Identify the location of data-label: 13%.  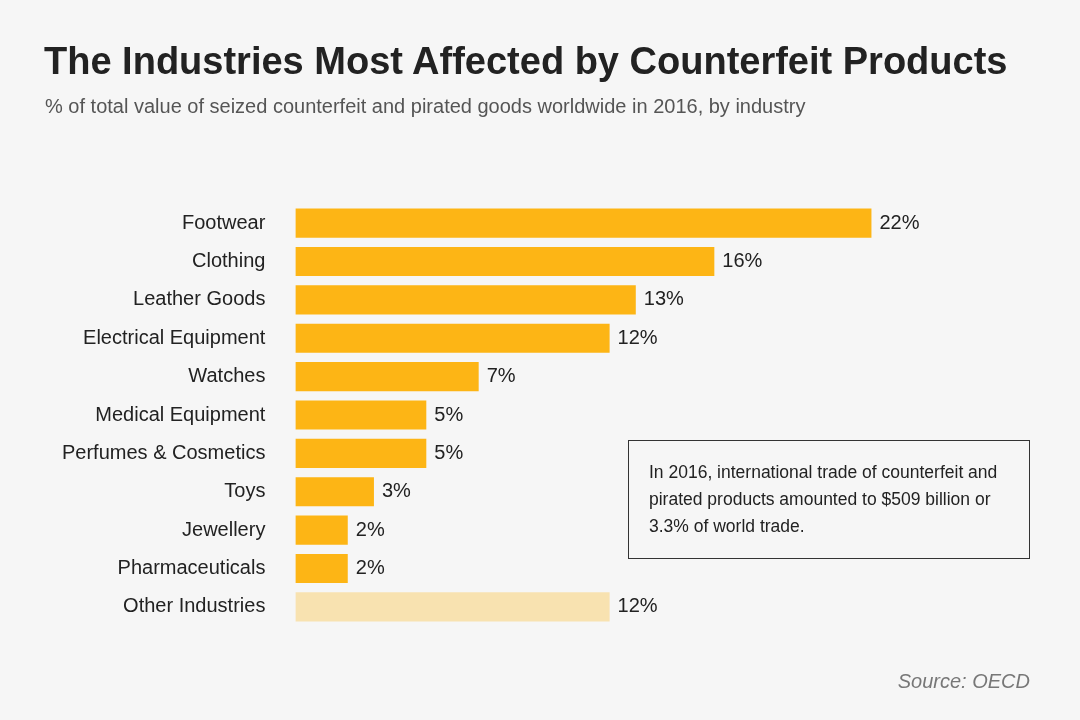
(664, 298).